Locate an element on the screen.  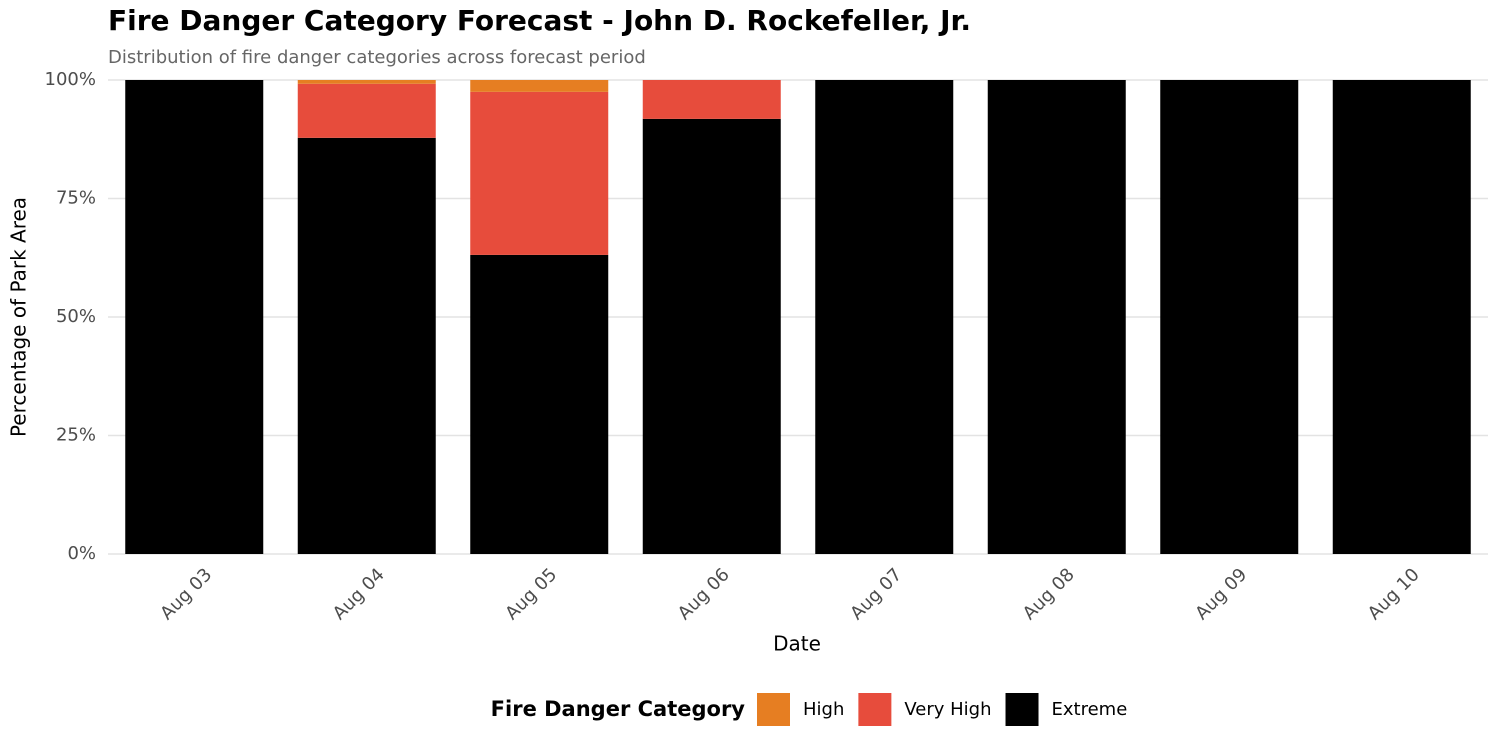
x-axis-title: Date is located at coordinates (797, 644).